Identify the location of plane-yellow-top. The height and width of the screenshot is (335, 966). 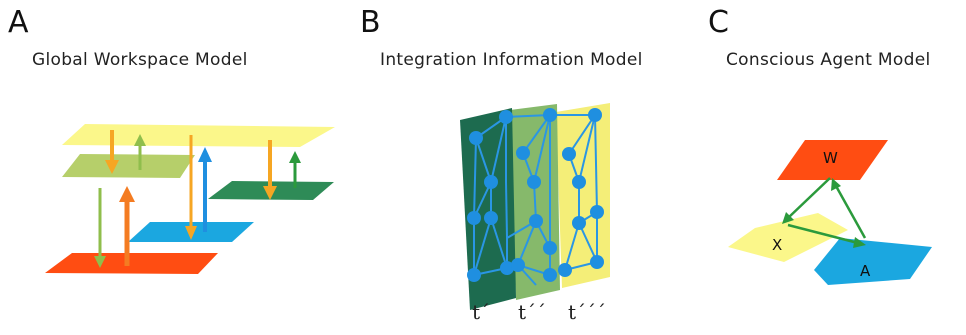
(198, 135).